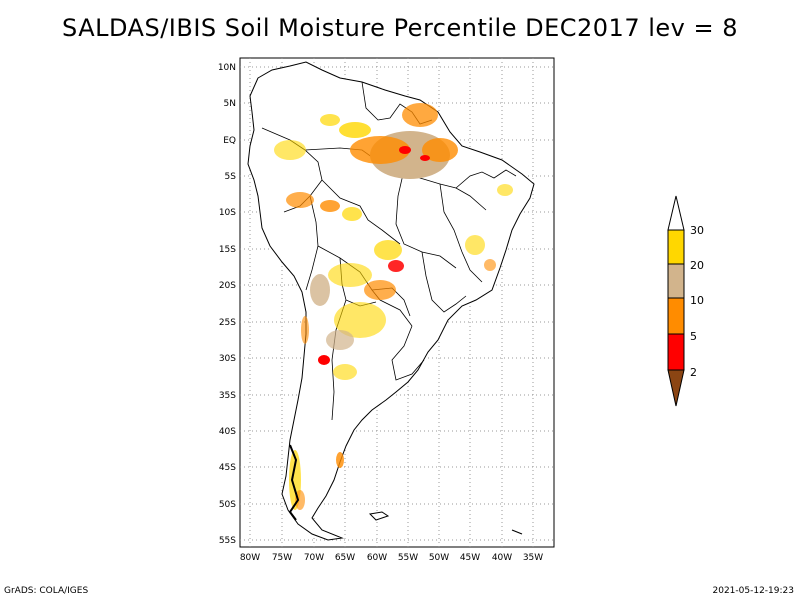 The height and width of the screenshot is (600, 800). I want to click on lon-label-45w: 45W, so click(470, 558).